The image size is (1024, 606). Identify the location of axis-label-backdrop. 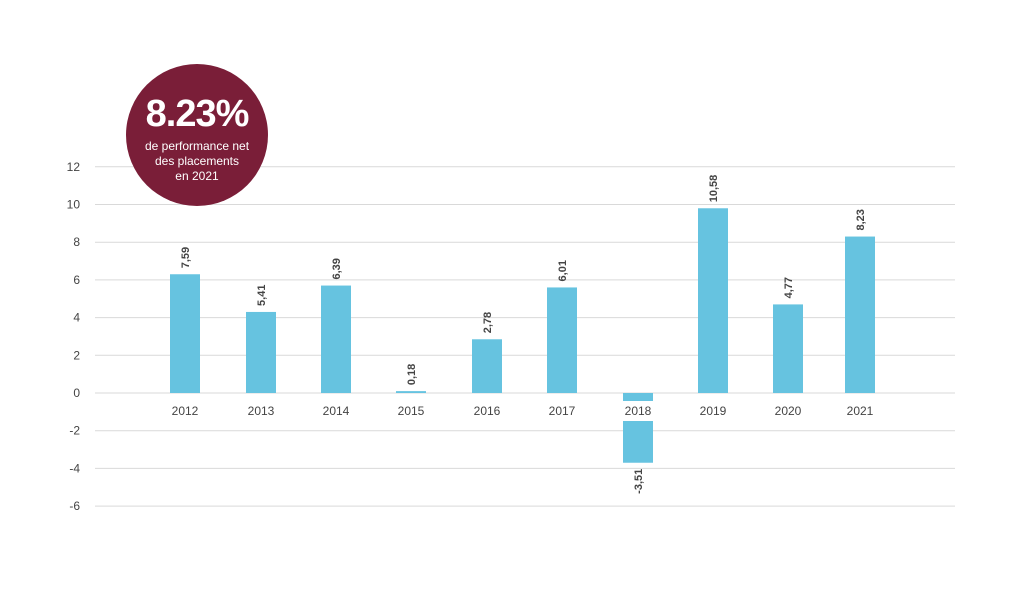
(638, 411).